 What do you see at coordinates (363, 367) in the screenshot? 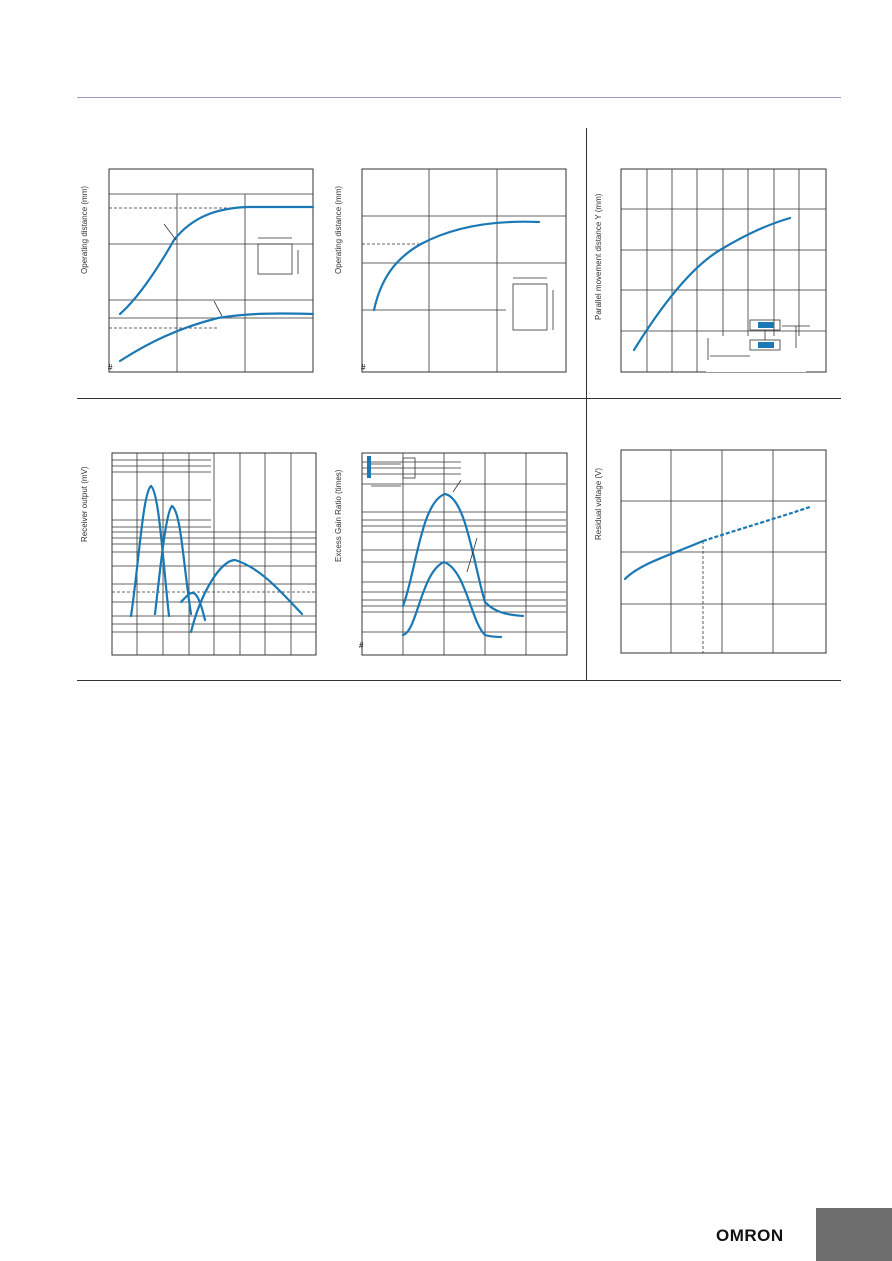
I see `chart2-mark: #` at bounding box center [363, 367].